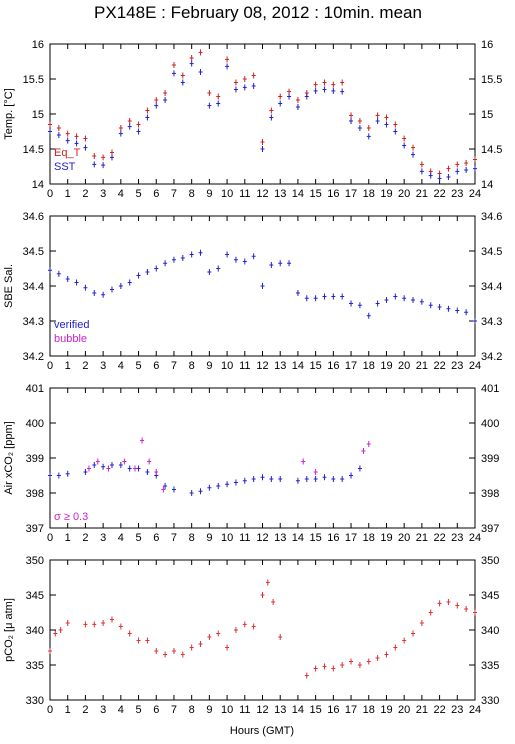 Image resolution: width=515 pixels, height=744 pixels. What do you see at coordinates (156, 366) in the screenshot?
I see `x-tick-label: 6` at bounding box center [156, 366].